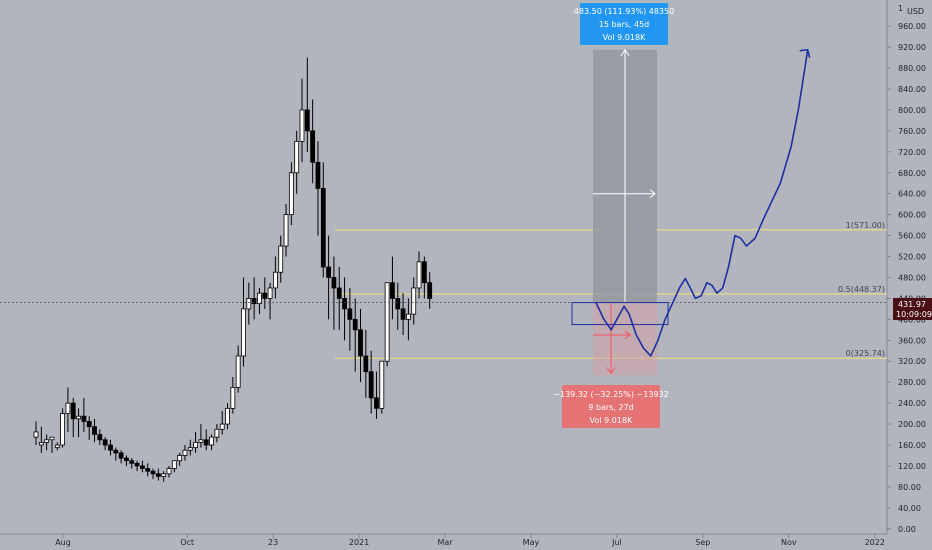 This screenshot has width=932, height=550. Describe the element at coordinates (625, 212) in the screenshot. I see `measure-tools` at that location.